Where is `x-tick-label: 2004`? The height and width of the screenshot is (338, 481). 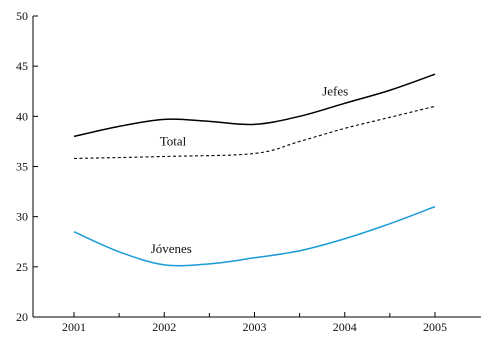
x-tick-label: 2004 is located at coordinates (345, 326).